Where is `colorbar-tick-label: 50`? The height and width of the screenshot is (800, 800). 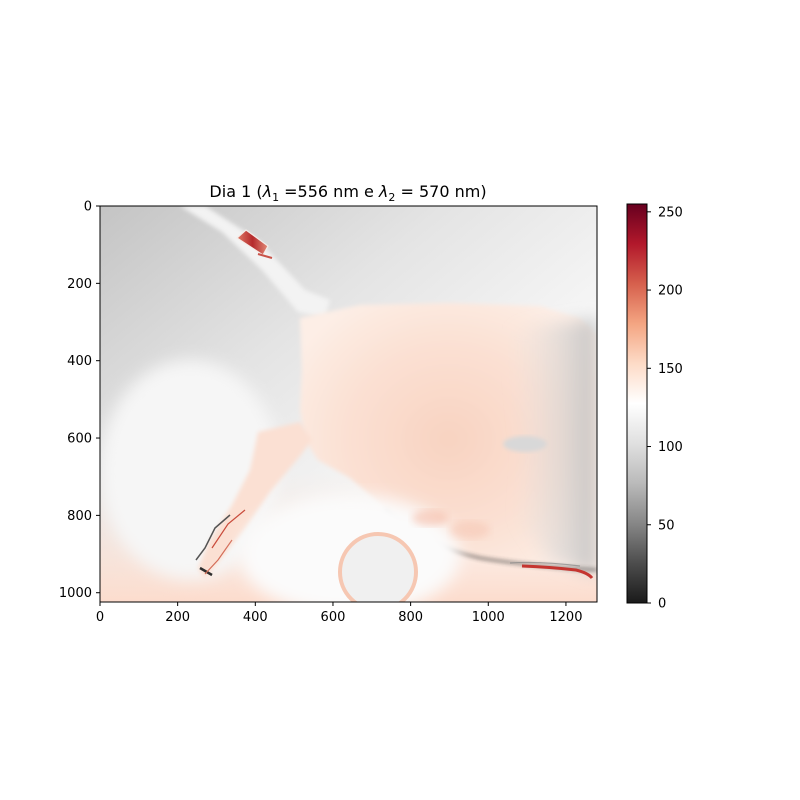 colorbar-tick-label: 50 is located at coordinates (666, 525).